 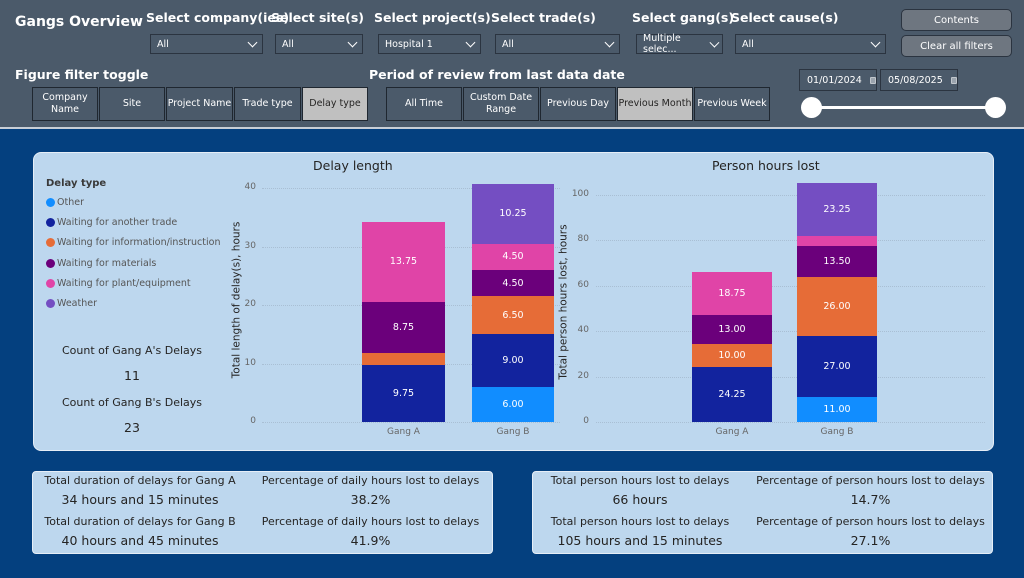 I want to click on data-label: 10.25, so click(x=513, y=214).